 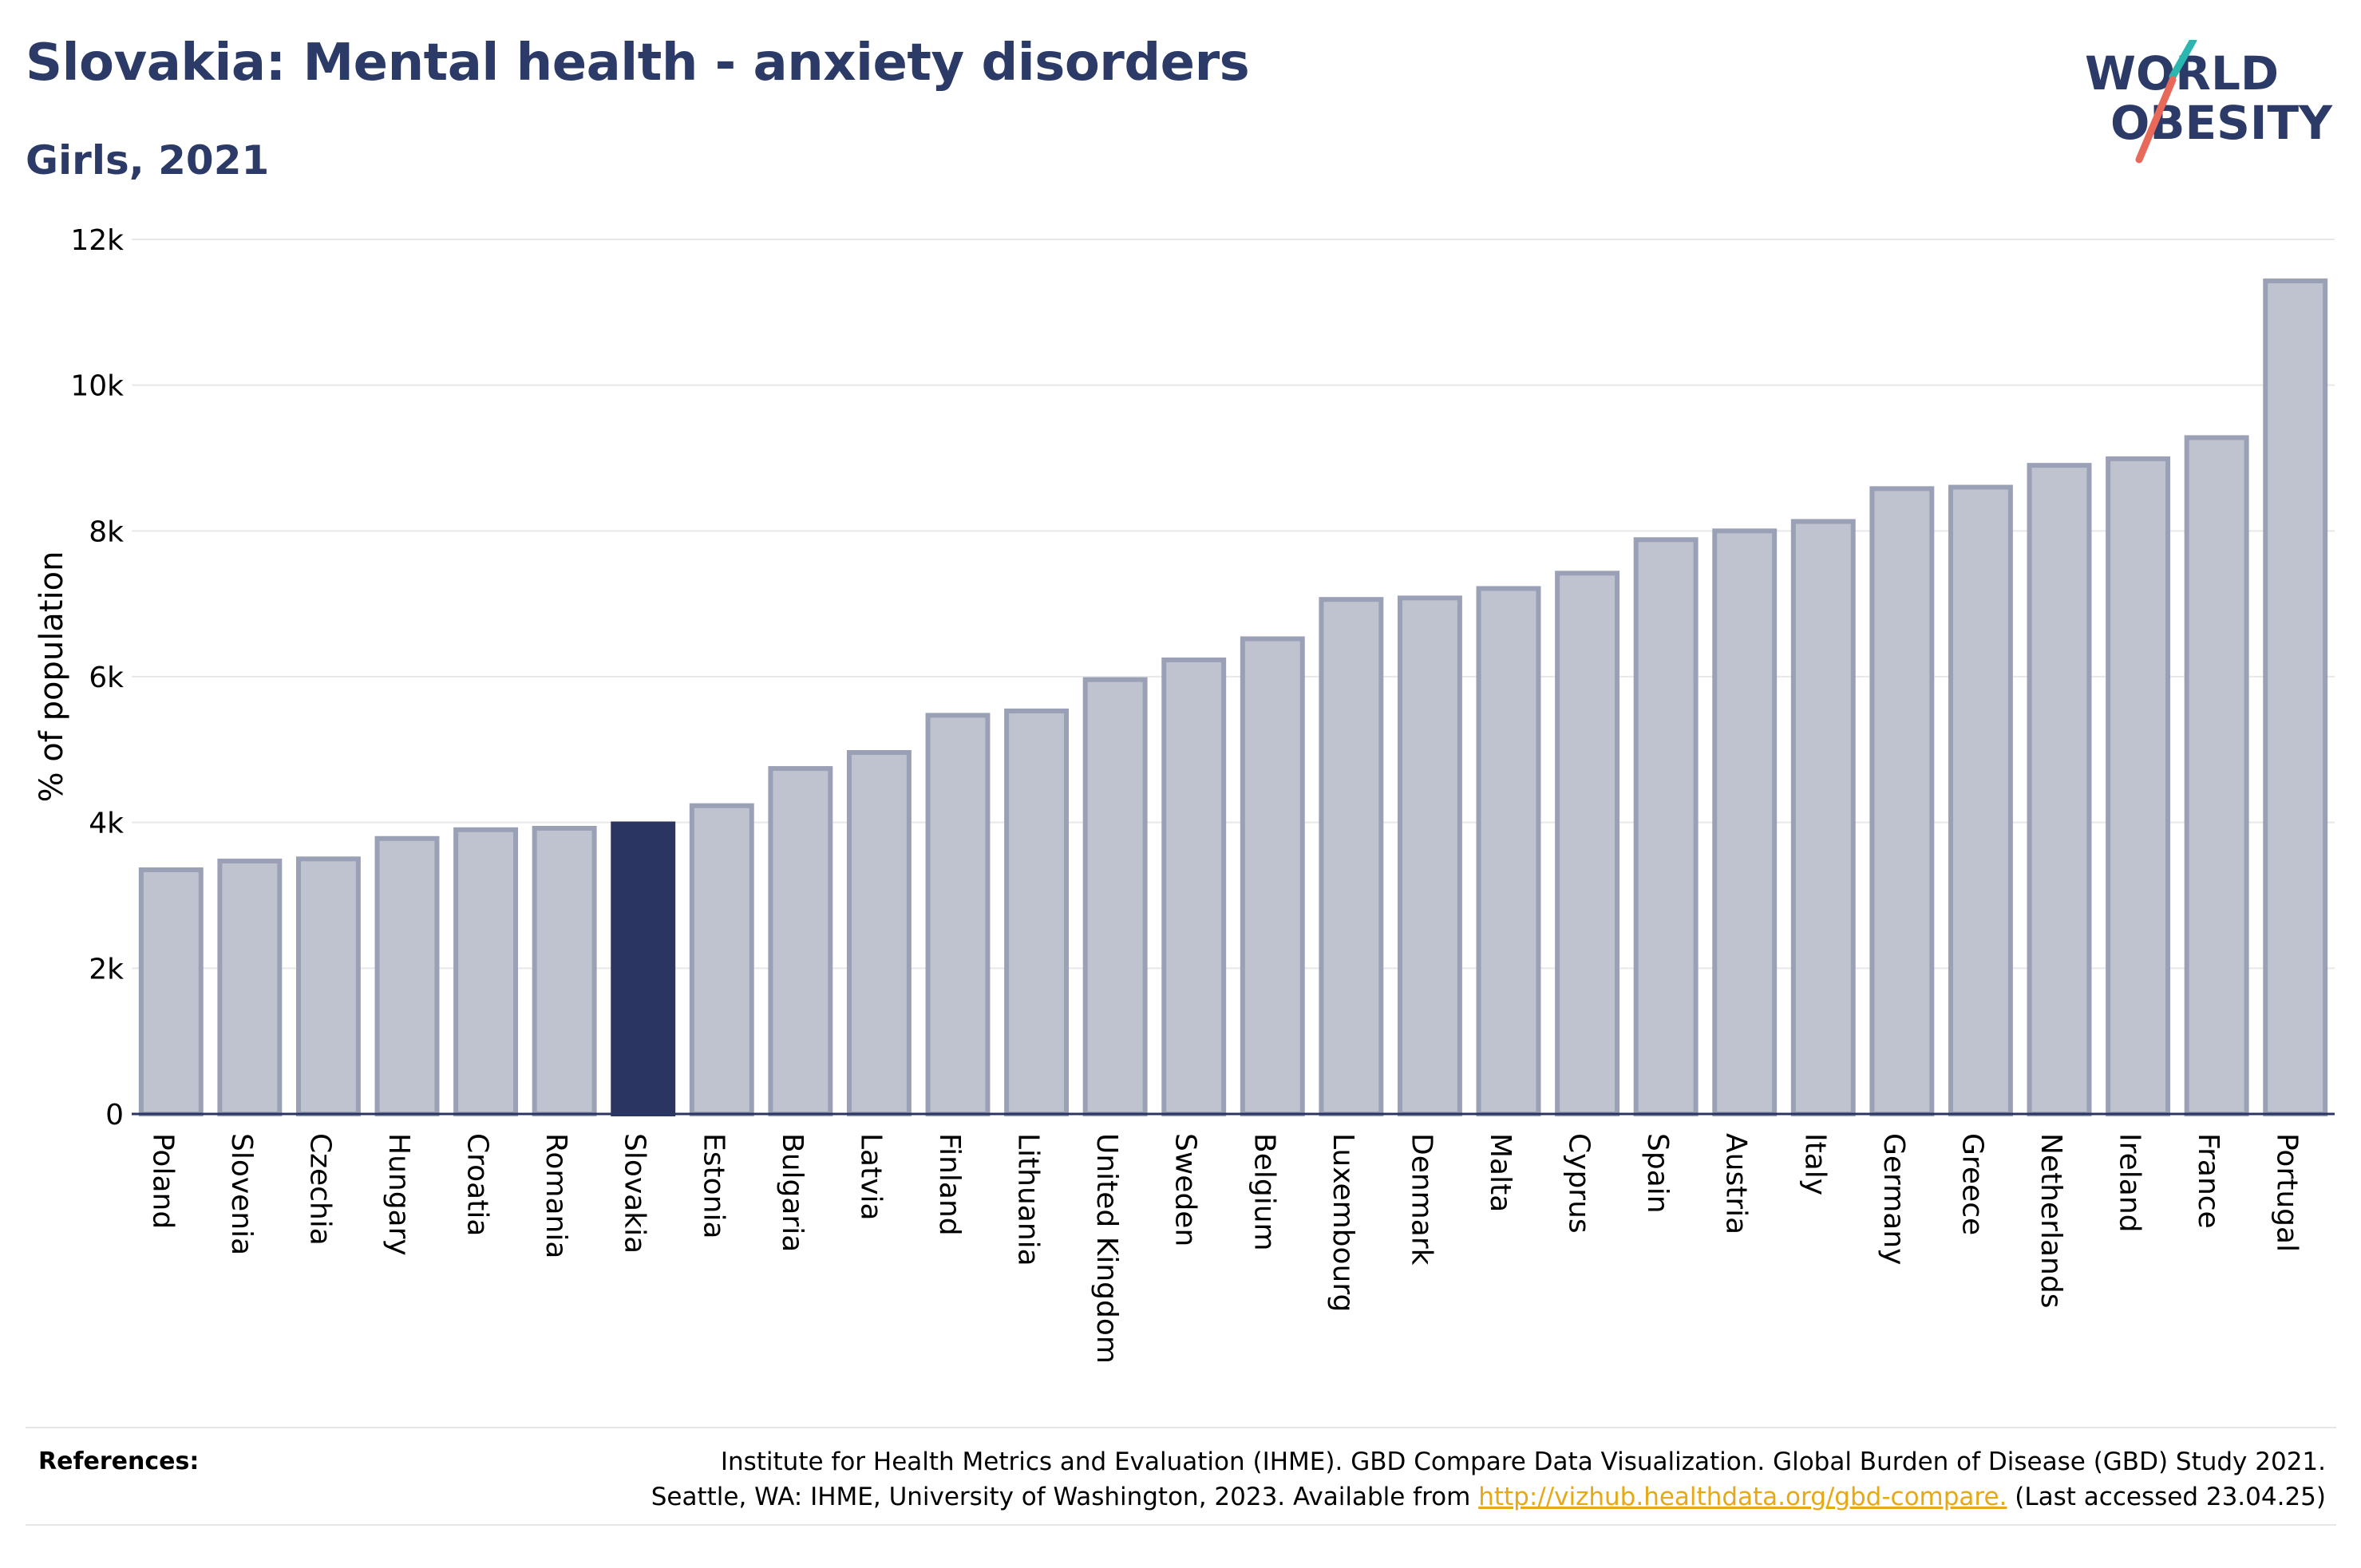 I want to click on references-divider-bottom, so click(x=1181, y=1525).